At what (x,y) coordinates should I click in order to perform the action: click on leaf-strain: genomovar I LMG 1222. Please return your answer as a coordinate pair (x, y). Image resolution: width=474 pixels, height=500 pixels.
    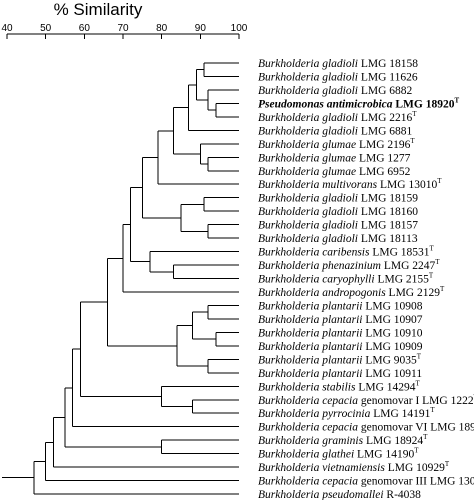
    Looking at the image, I should click on (416, 401).